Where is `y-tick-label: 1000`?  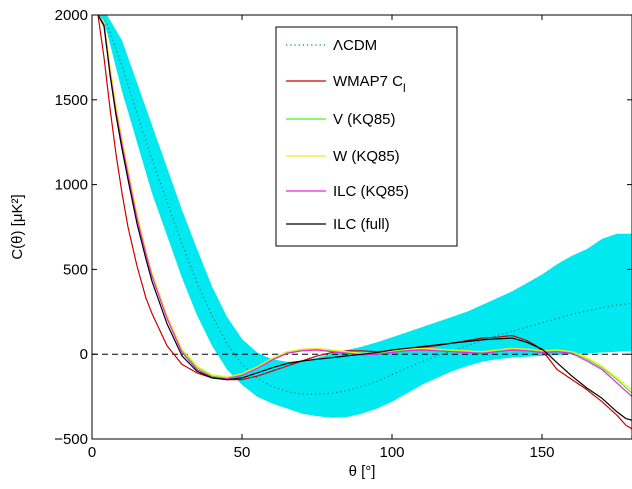
y-tick-label: 1000 is located at coordinates (71, 185).